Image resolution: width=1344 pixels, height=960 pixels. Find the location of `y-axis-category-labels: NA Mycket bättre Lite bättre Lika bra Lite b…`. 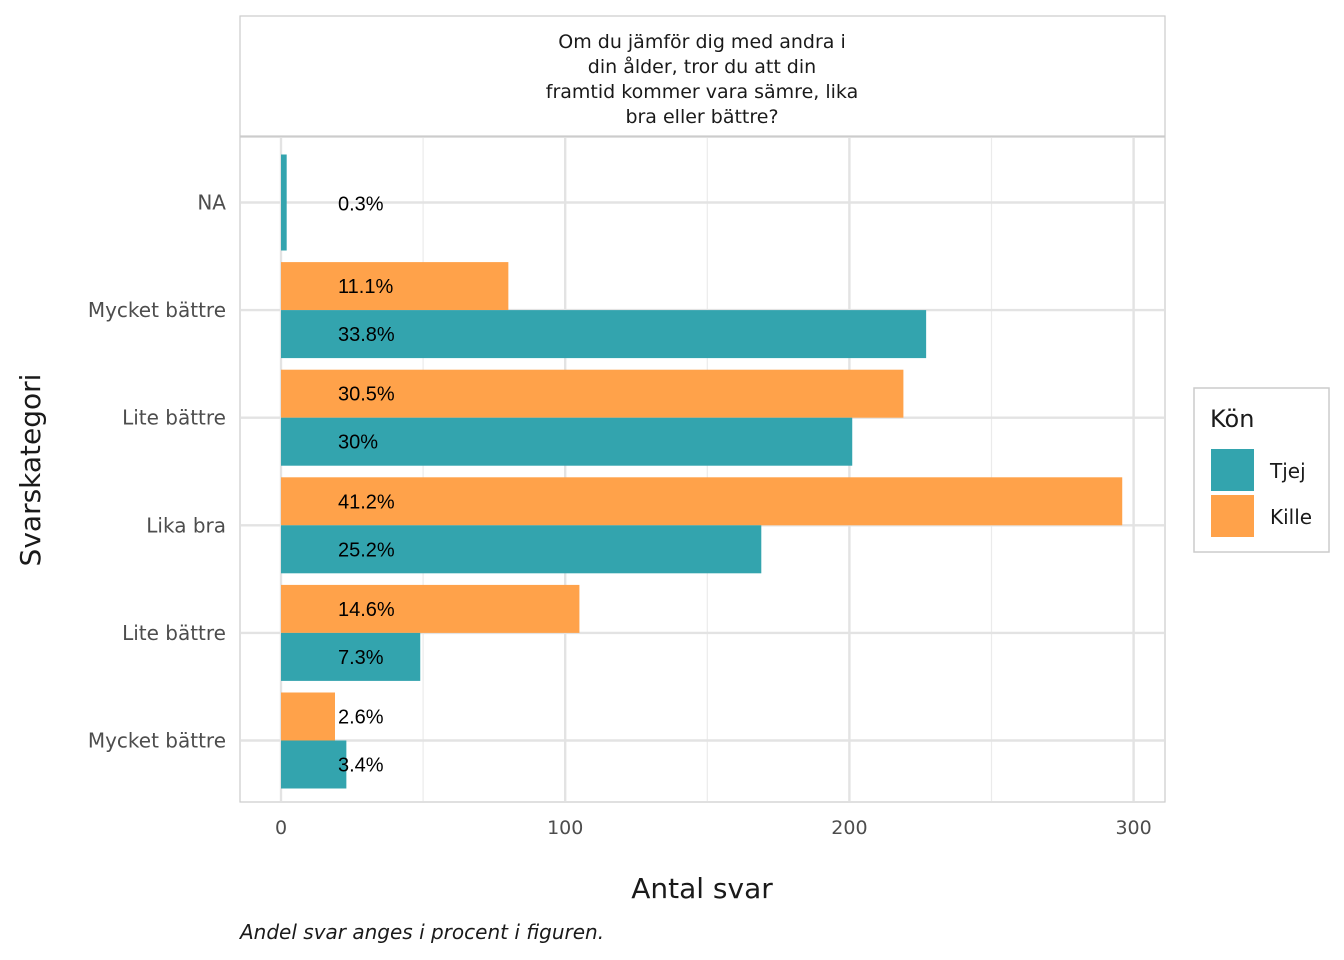

y-axis-category-labels: NA Mycket bättre Lite bättre Lika bra Lite b… is located at coordinates (157, 472).